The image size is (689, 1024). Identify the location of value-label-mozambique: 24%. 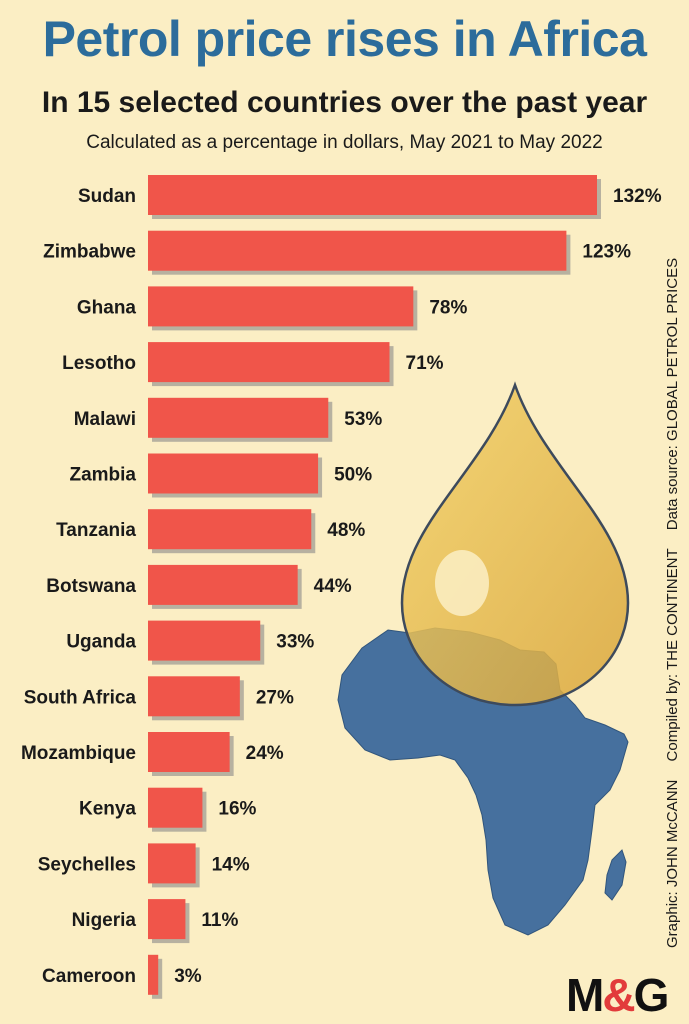
(265, 753).